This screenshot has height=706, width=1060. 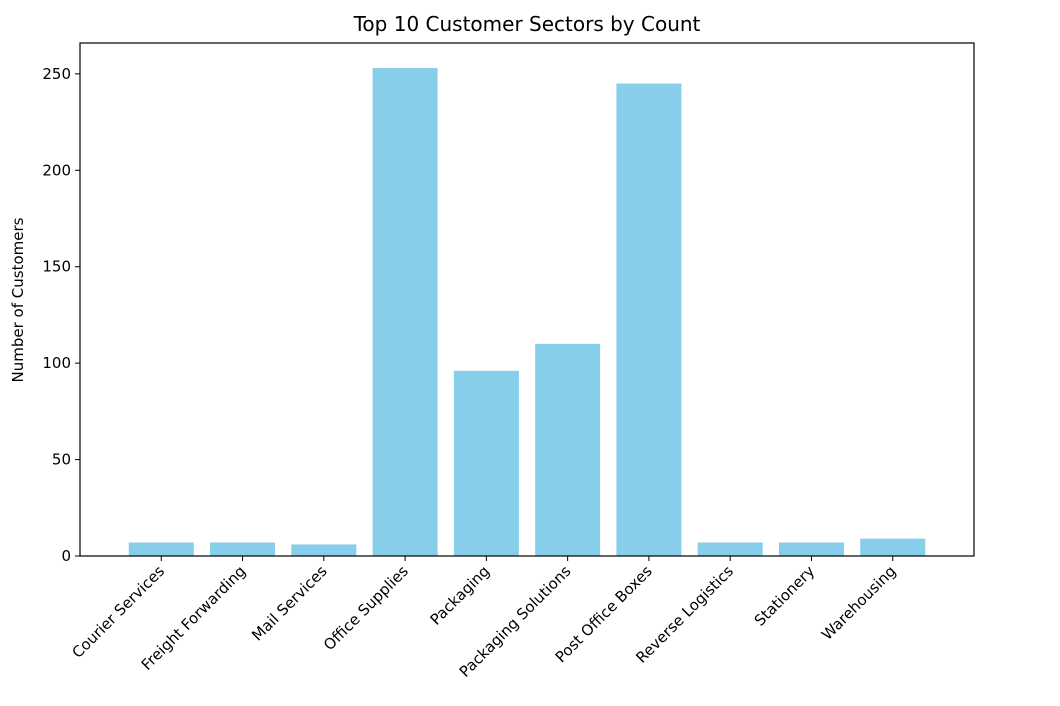 What do you see at coordinates (366, 608) in the screenshot?
I see `x-tick-label: Office Supplies` at bounding box center [366, 608].